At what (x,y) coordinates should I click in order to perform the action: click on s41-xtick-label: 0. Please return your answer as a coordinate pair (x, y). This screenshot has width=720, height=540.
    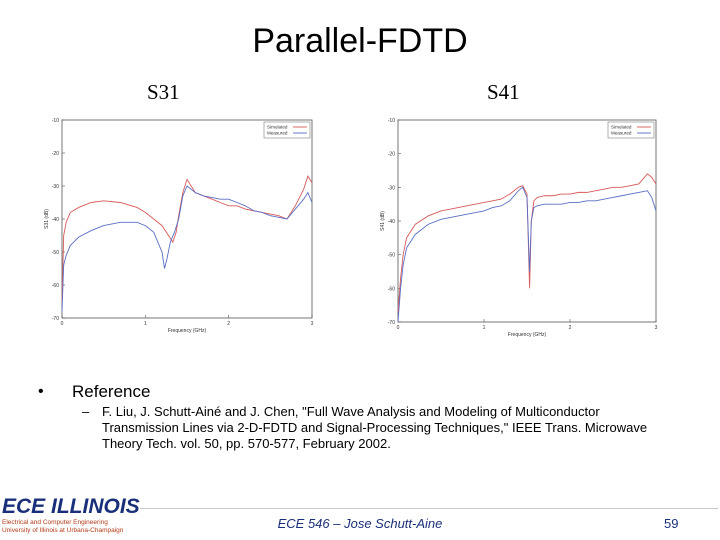
    Looking at the image, I should click on (398, 328).